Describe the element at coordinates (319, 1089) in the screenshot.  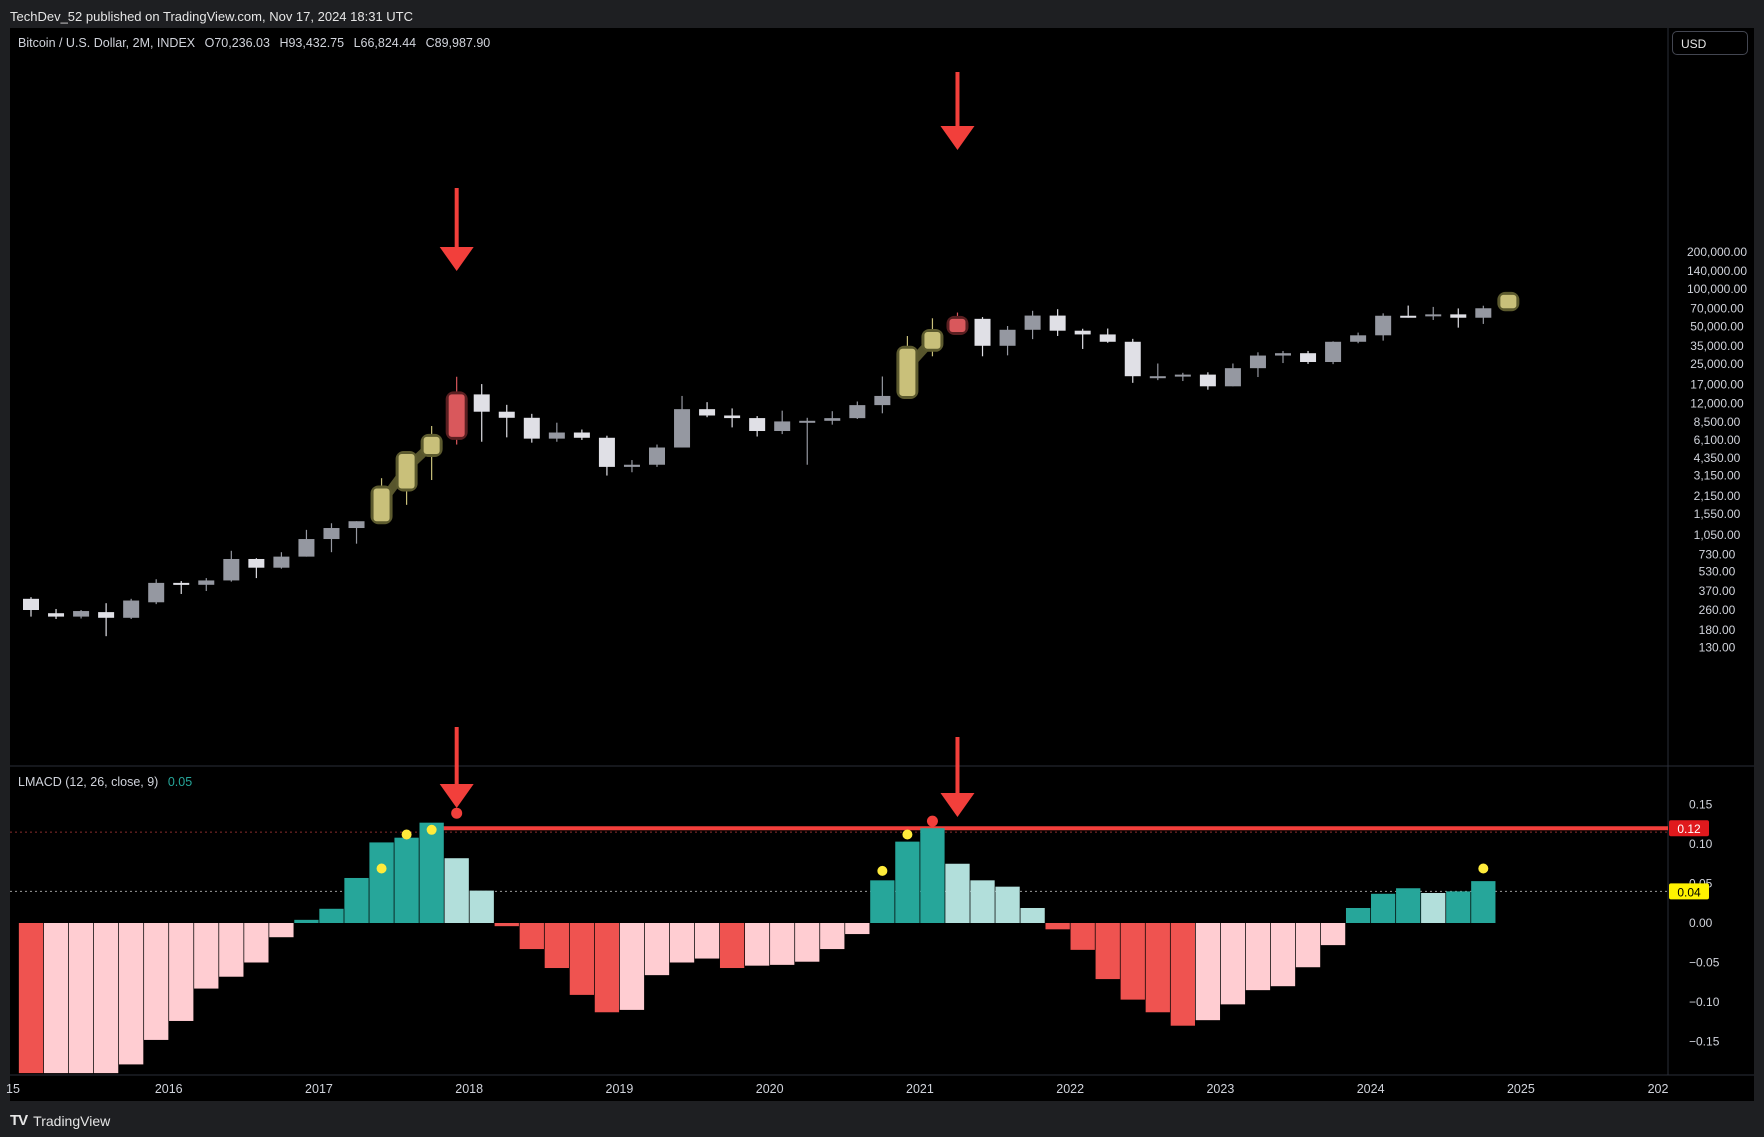
I see `time-tick-label: 2017` at that location.